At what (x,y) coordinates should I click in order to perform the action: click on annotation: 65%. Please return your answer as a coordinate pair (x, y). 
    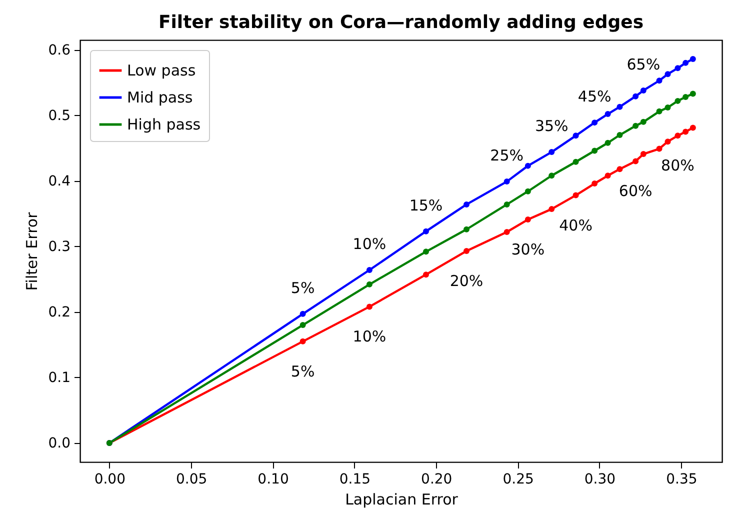
    Looking at the image, I should click on (643, 64).